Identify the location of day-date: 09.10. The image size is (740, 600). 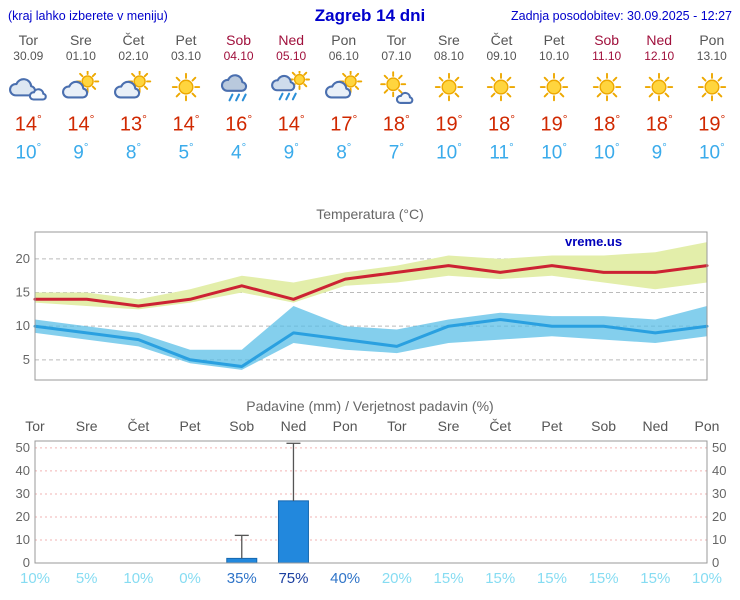
(501, 56).